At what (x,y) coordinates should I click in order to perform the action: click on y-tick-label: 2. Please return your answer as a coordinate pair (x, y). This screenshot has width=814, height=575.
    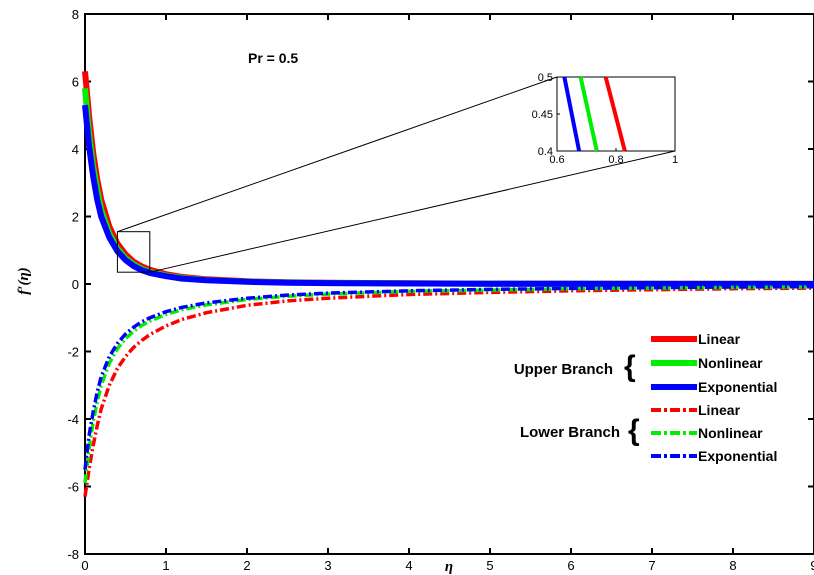
    Looking at the image, I should click on (75, 217).